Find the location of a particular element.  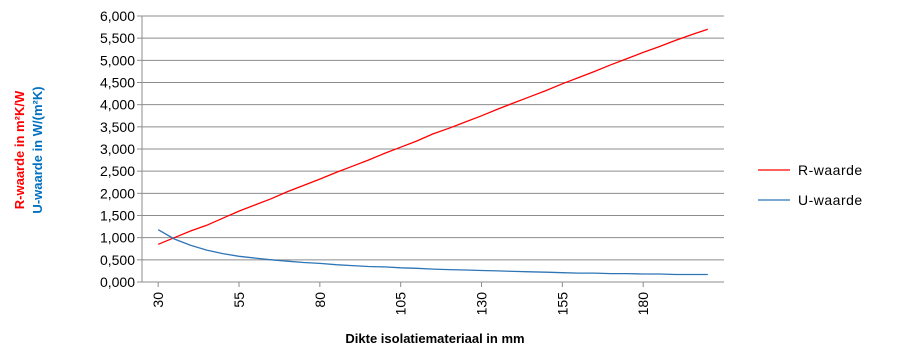

y-axis-title: R-waarde in m²K/W U-waarde in W/(m²K) is located at coordinates (28, 149).